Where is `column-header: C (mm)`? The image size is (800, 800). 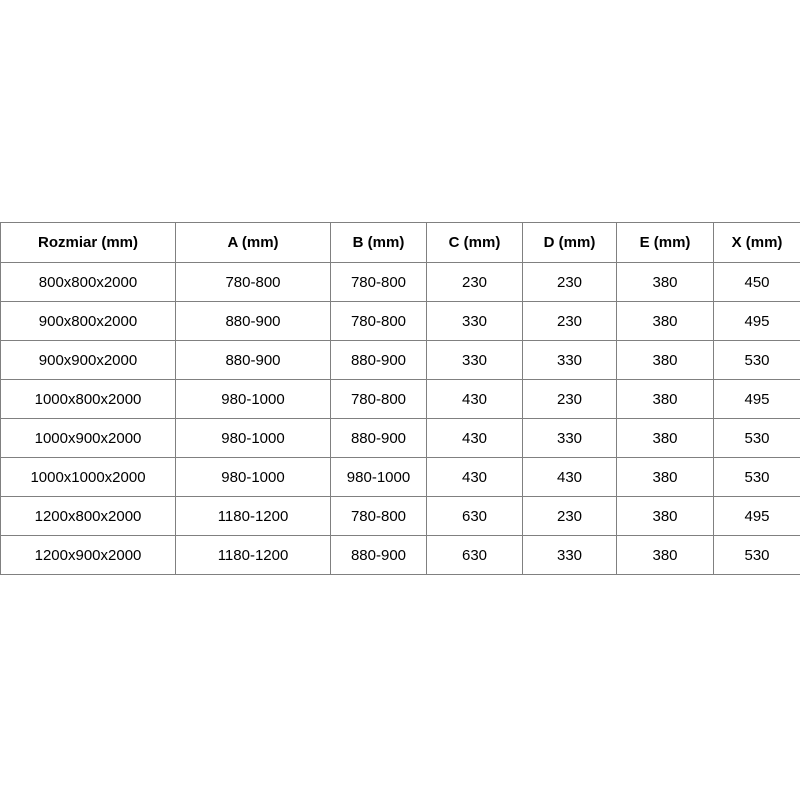 column-header: C (mm) is located at coordinates (474, 242).